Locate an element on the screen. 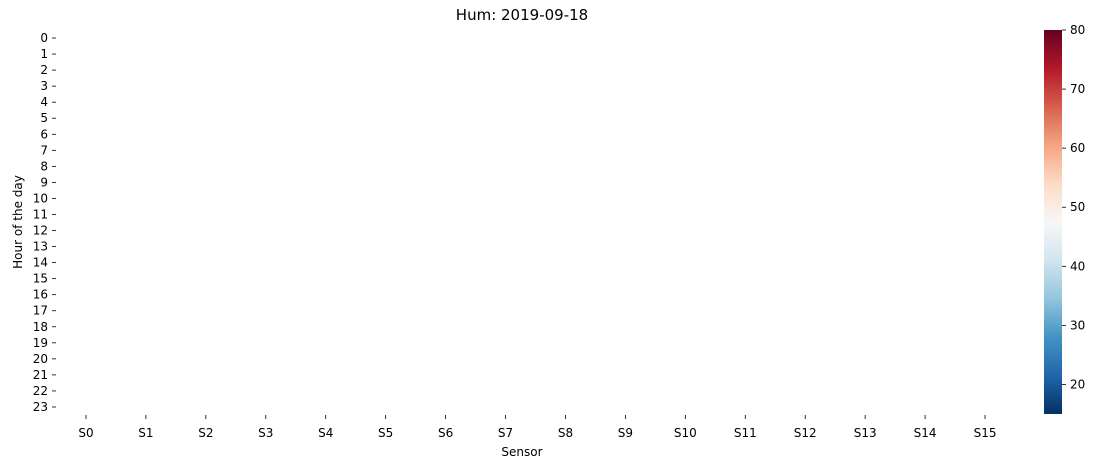 This screenshot has width=1101, height=468. y-tick-label: 19 is located at coordinates (40, 343).